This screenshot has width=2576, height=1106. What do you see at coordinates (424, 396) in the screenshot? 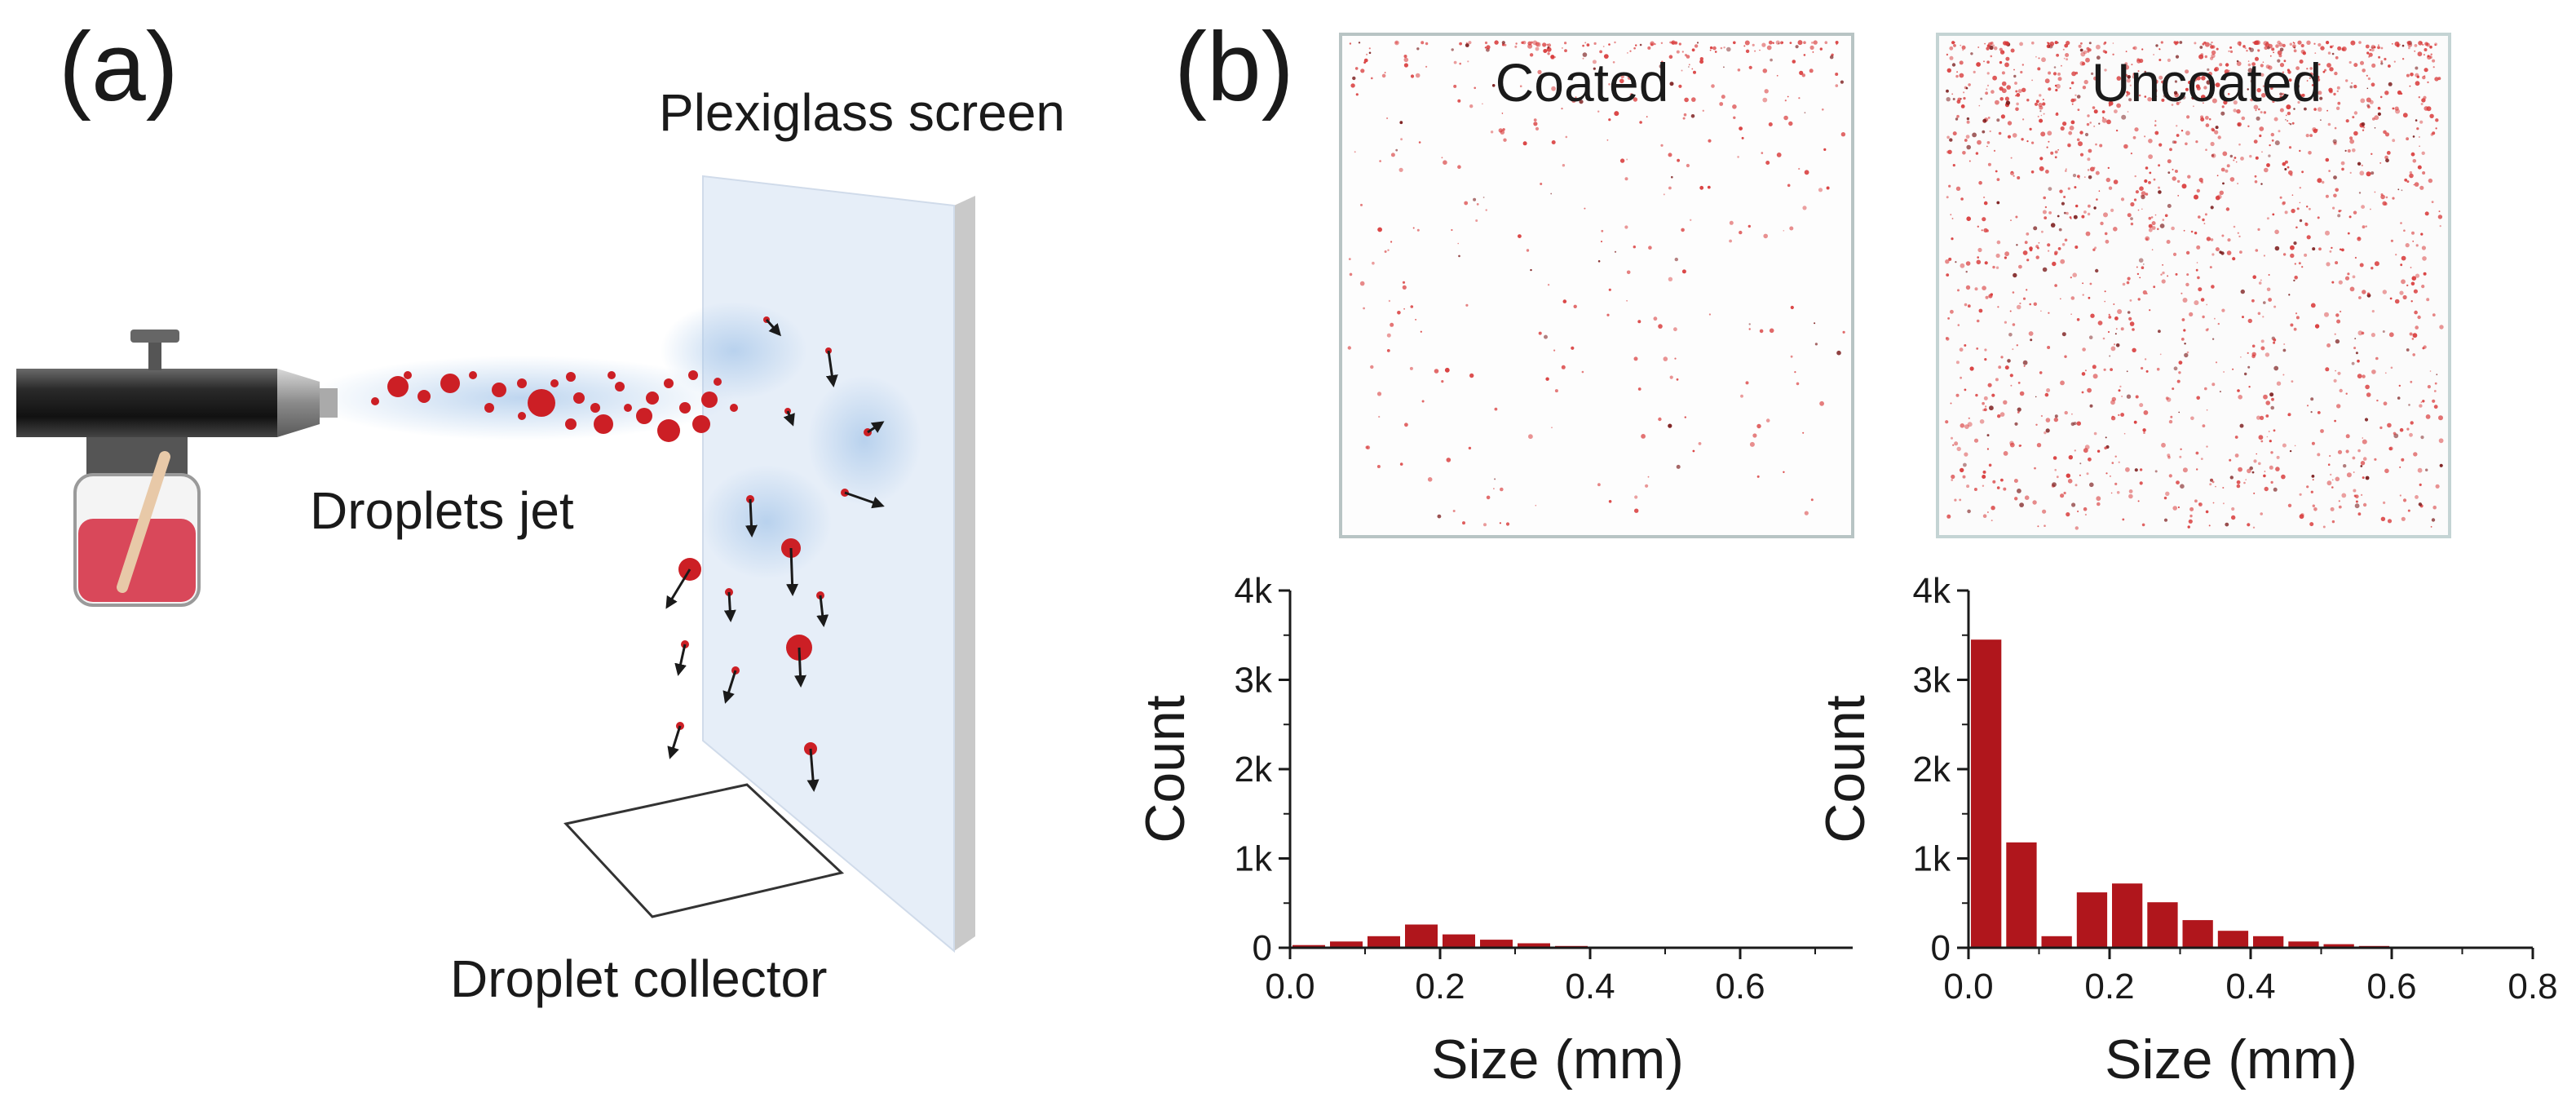
I see `jet-droplet` at bounding box center [424, 396].